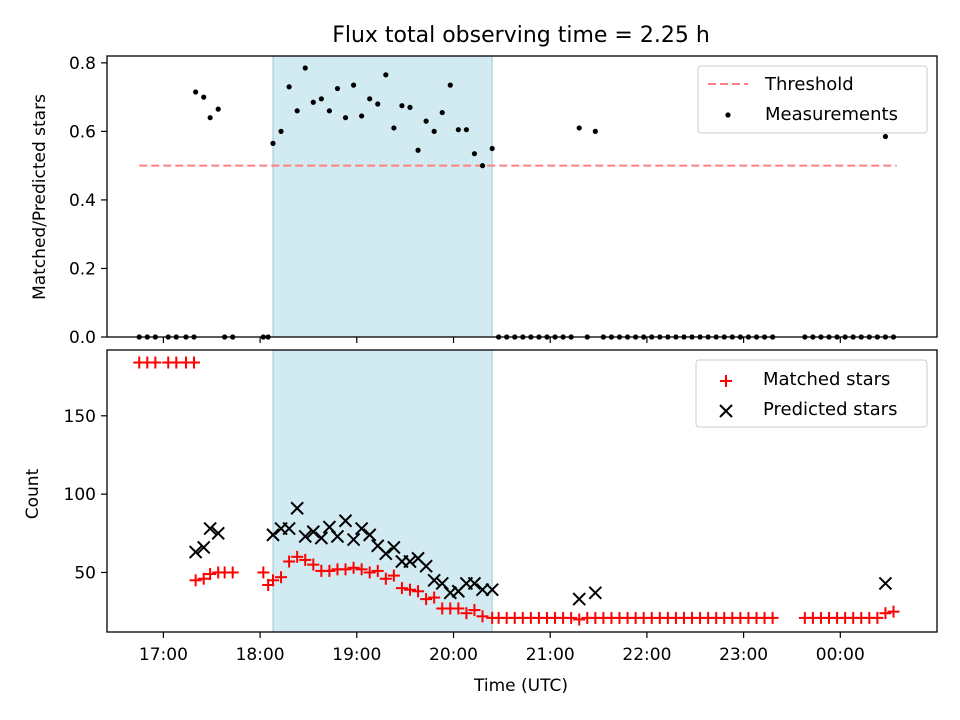  I want to click on x-tick-label: 17:00, so click(163, 655).